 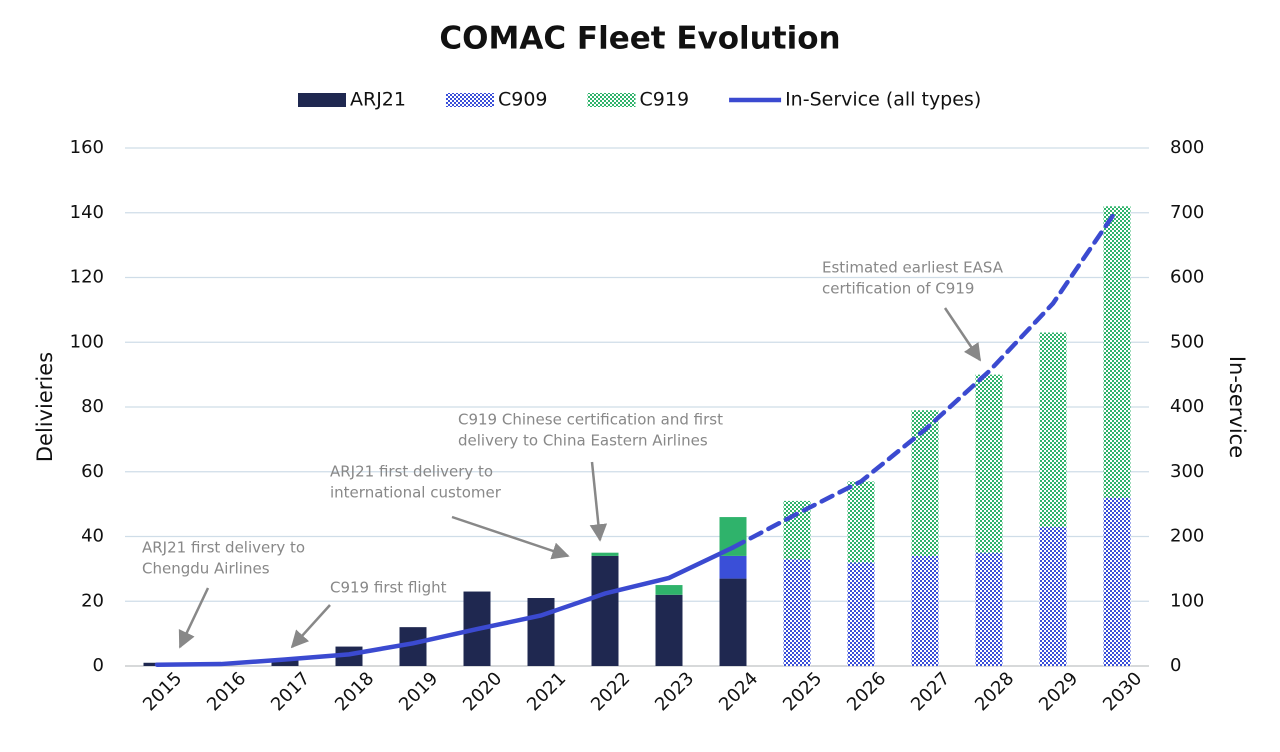 I want to click on legend-label: ARJ21, so click(x=378, y=100).